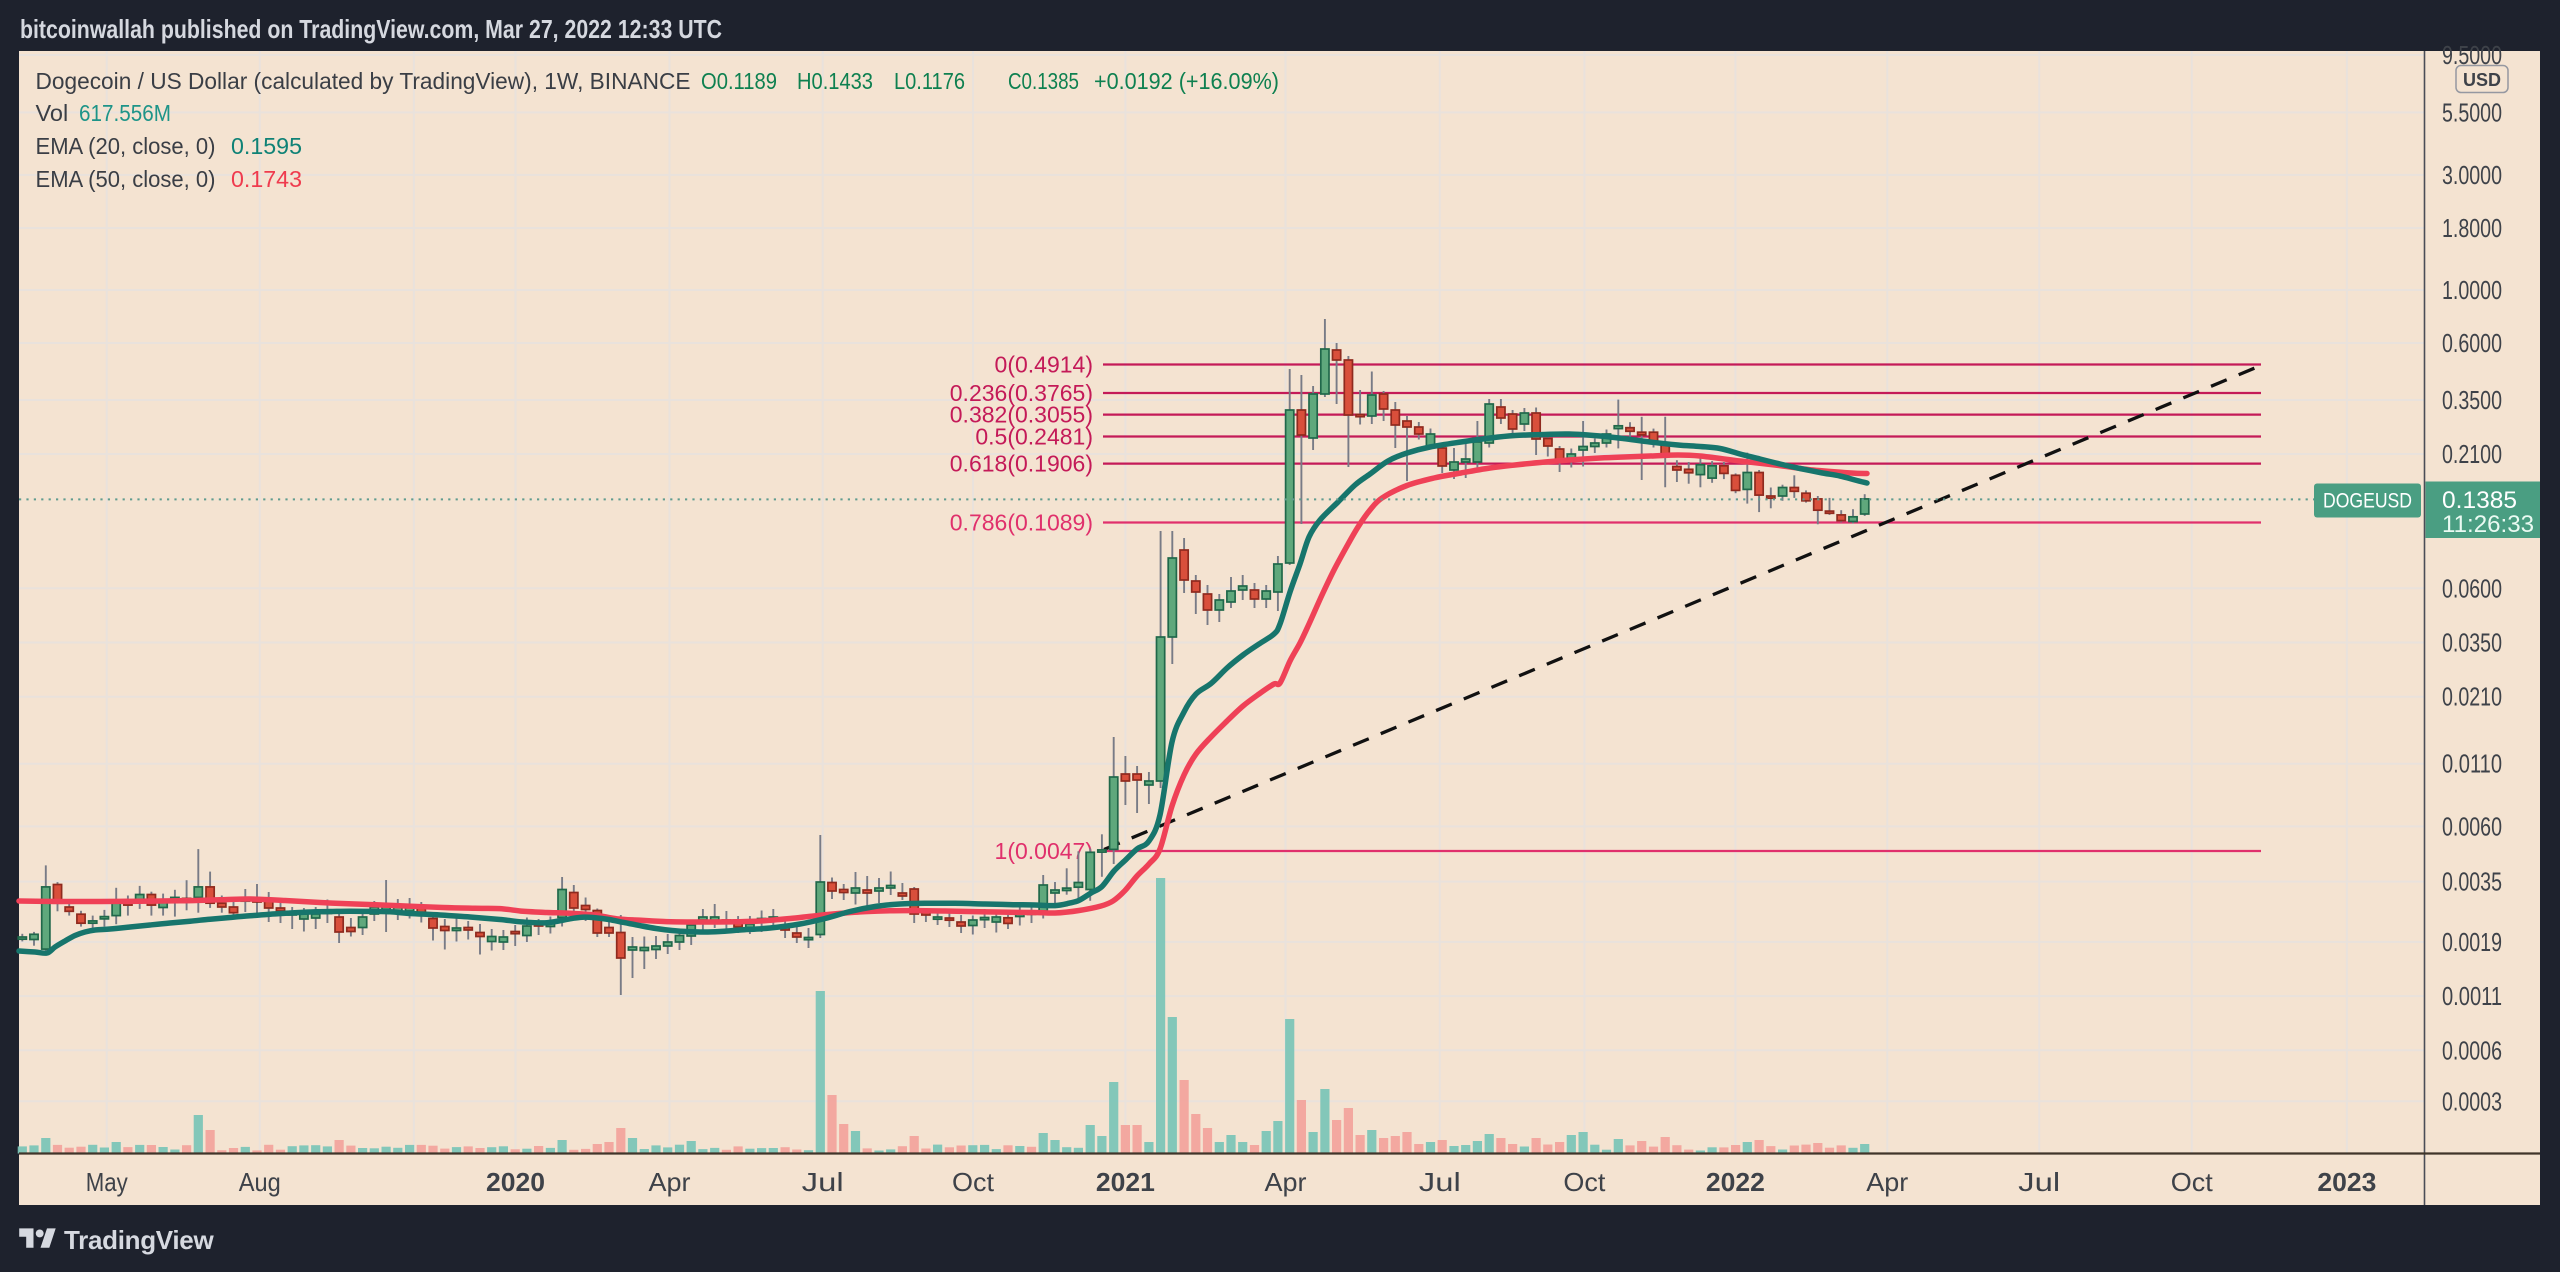 The image size is (2560, 1272). Describe the element at coordinates (2472, 643) in the screenshot. I see `svg-text: 0.0350` at that location.